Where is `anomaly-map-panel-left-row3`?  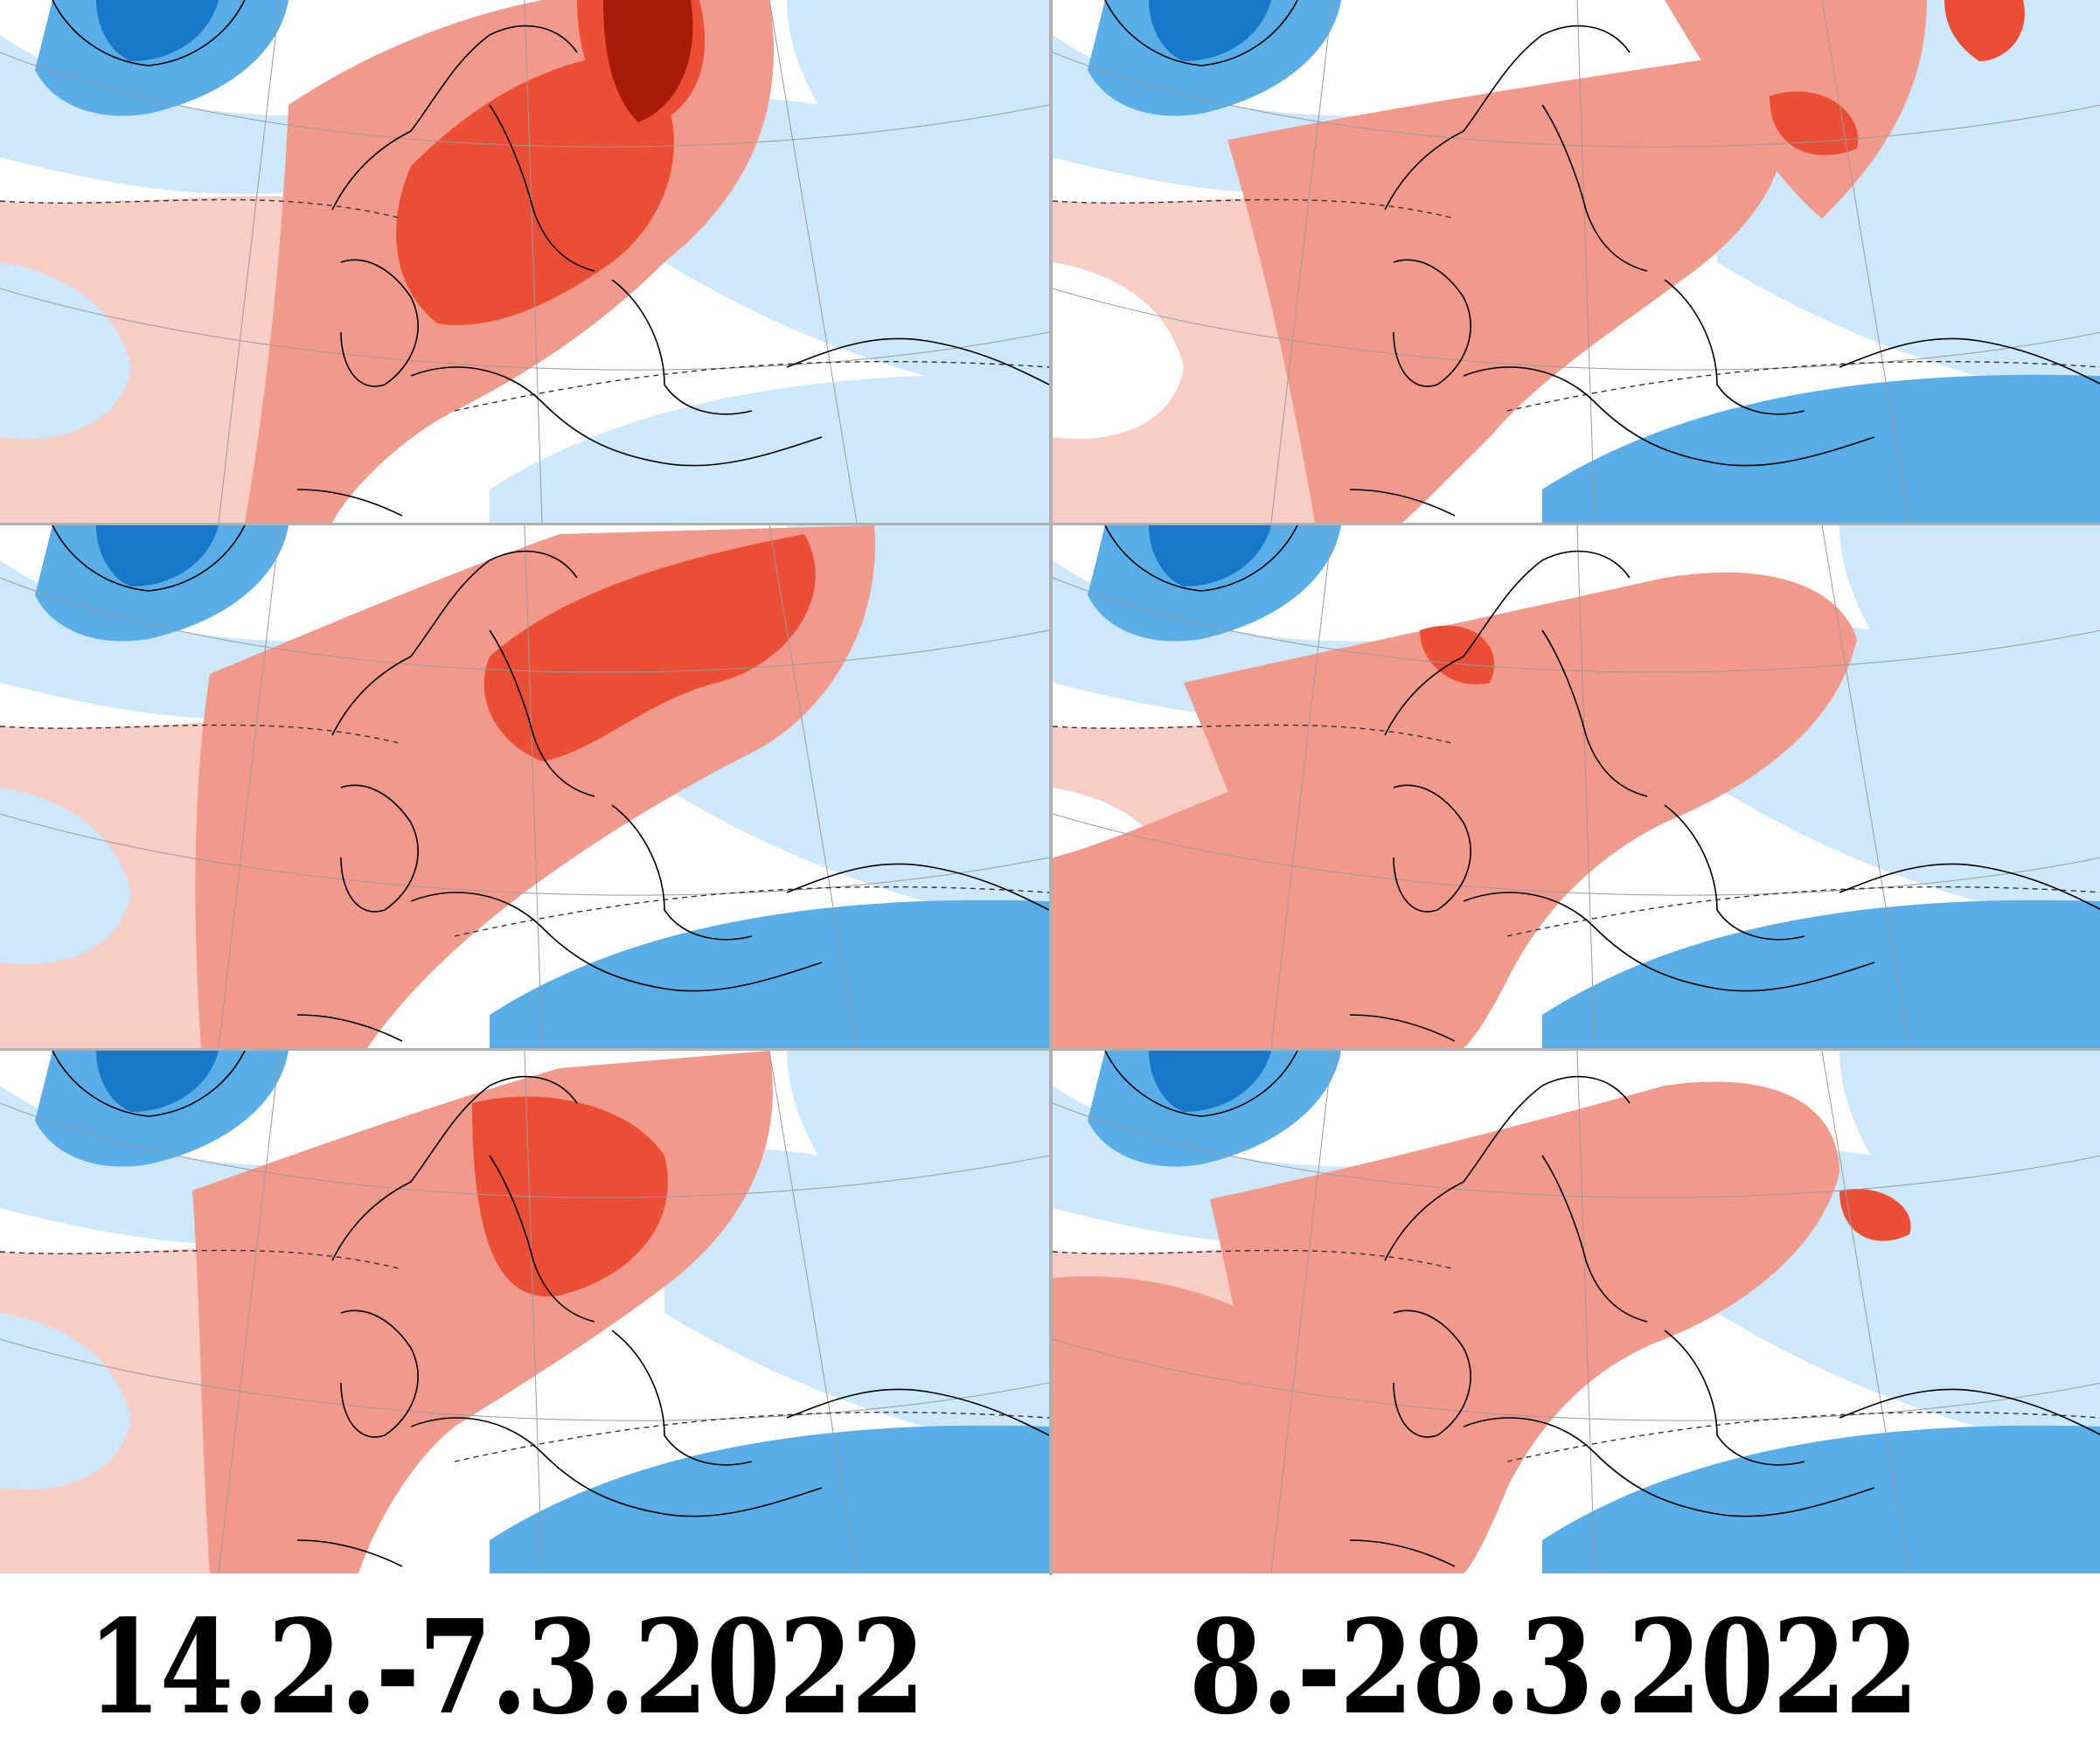
anomaly-map-panel-left-row3 is located at coordinates (524, 1312).